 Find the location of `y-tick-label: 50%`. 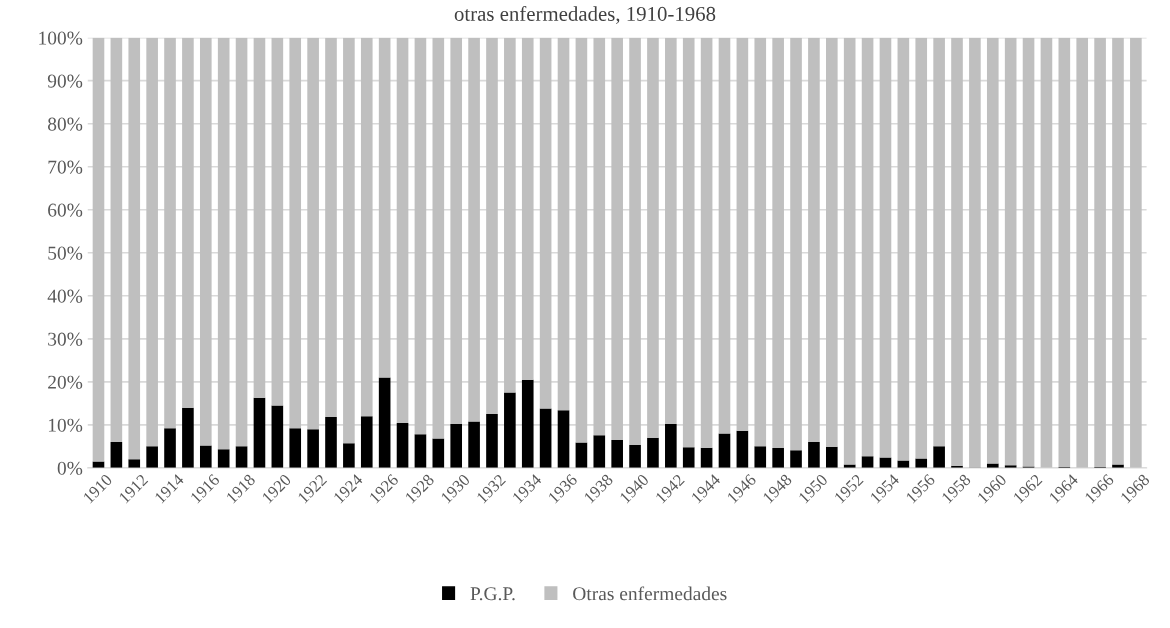

y-tick-label: 50% is located at coordinates (65, 253).